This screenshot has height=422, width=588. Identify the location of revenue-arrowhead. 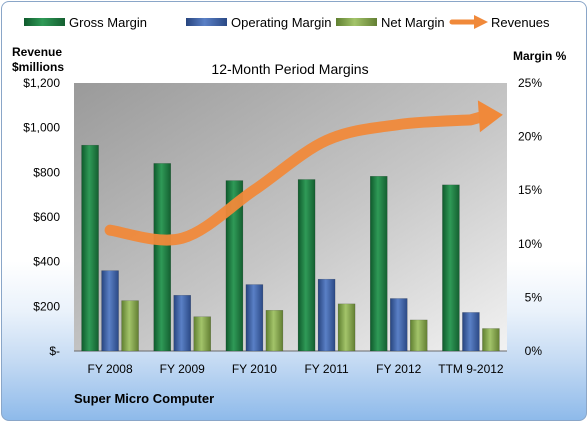
(490, 116).